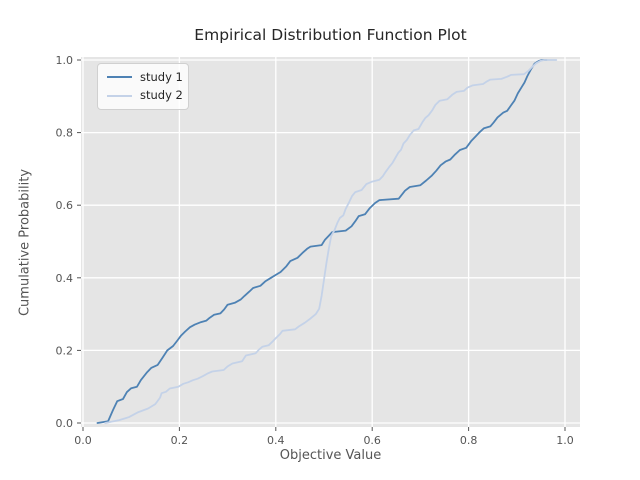 The height and width of the screenshot is (480, 640). Describe the element at coordinates (330, 455) in the screenshot. I see `x-axis-label: Objective Value` at that location.